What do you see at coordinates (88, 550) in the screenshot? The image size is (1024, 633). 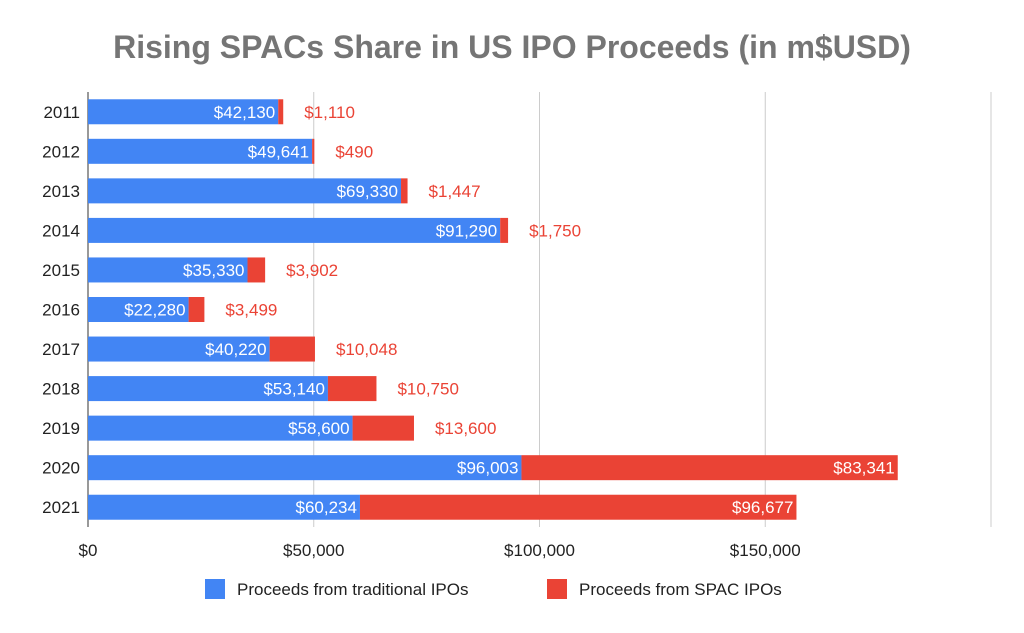 I see `x-tick-label: $0` at bounding box center [88, 550].